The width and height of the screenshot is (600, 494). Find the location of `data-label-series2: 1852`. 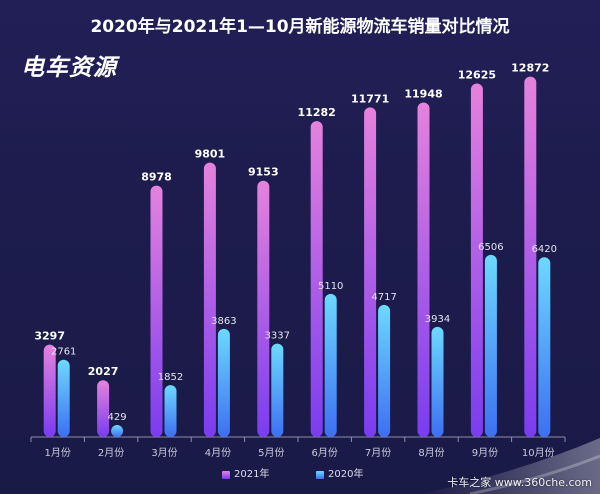

data-label-series2: 1852 is located at coordinates (170, 377).